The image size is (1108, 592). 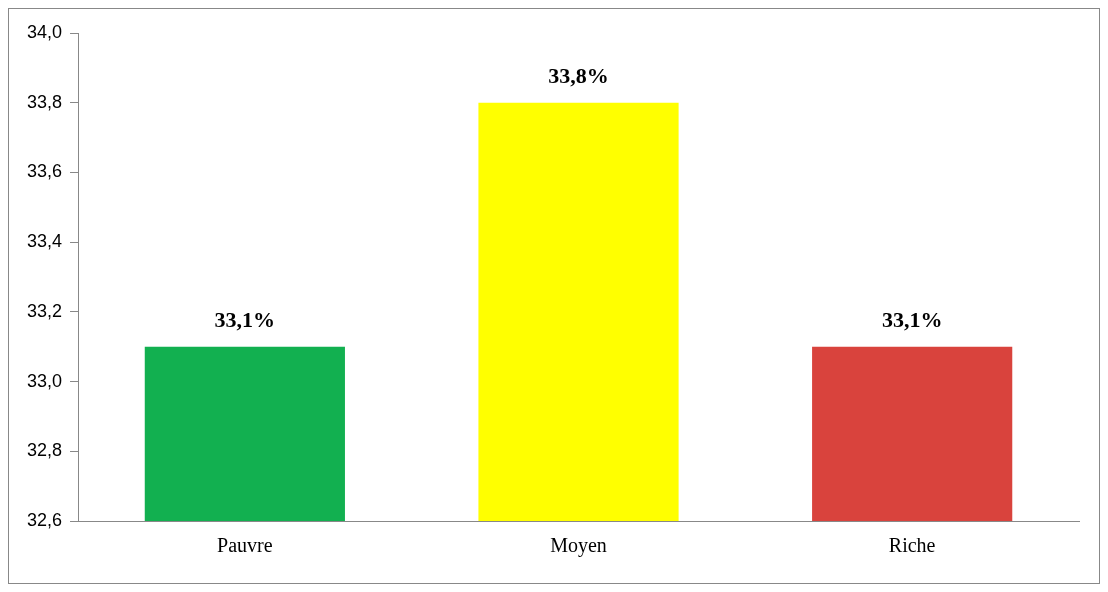 What do you see at coordinates (578, 546) in the screenshot?
I see `x-tick-label: Moyen` at bounding box center [578, 546].